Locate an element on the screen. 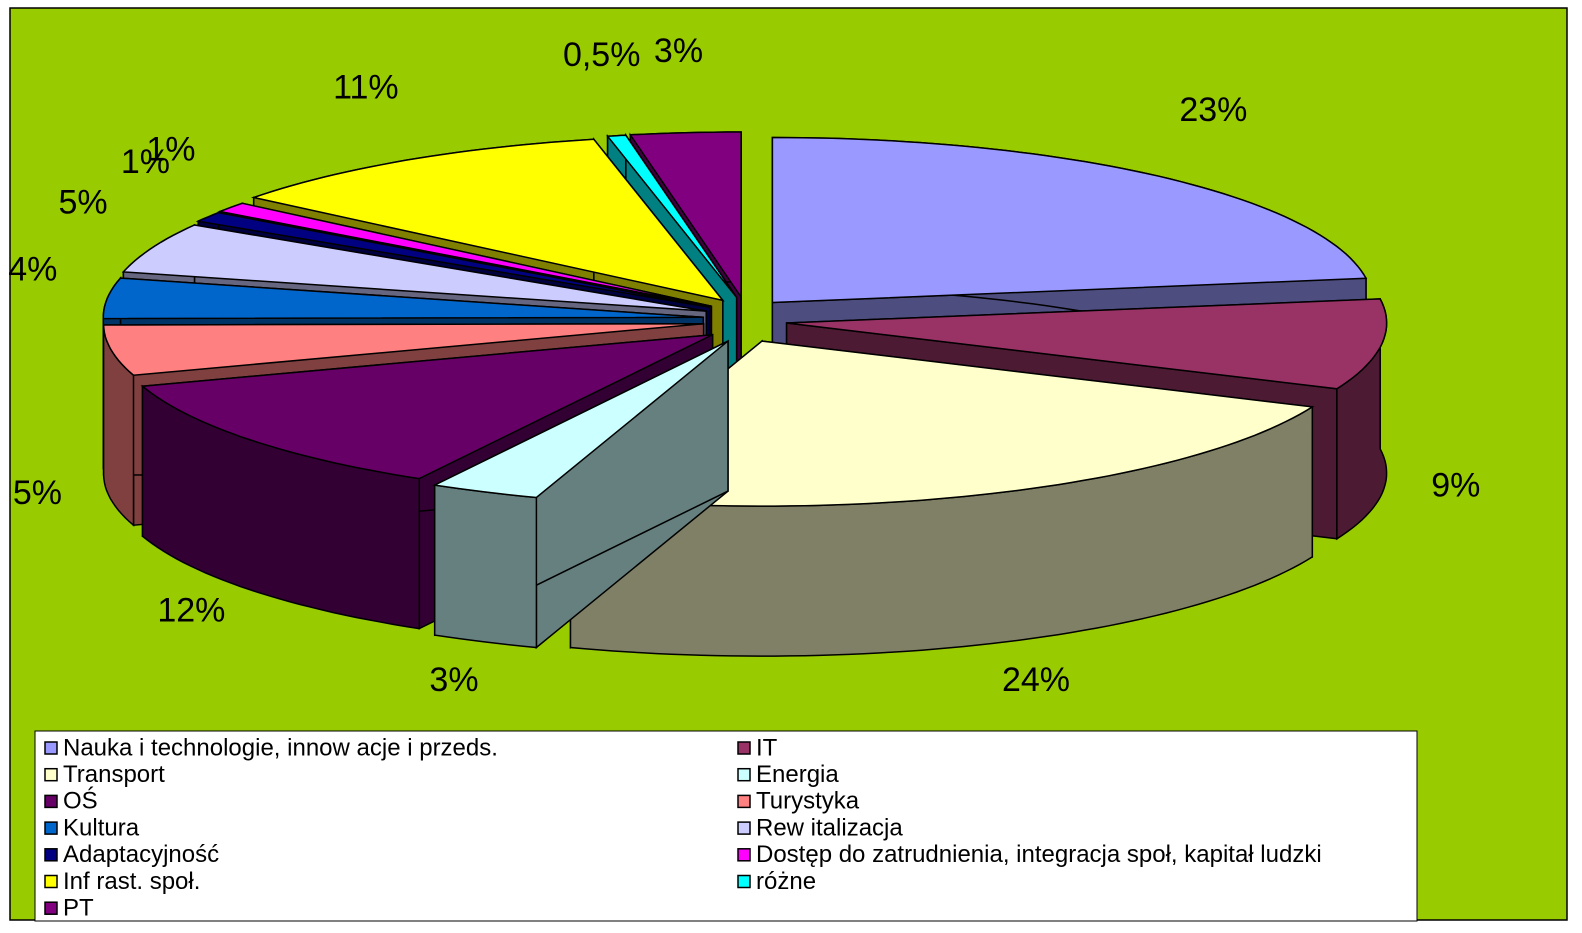 This screenshot has height=933, width=1582. slice-wall is located at coordinates (485, 566).